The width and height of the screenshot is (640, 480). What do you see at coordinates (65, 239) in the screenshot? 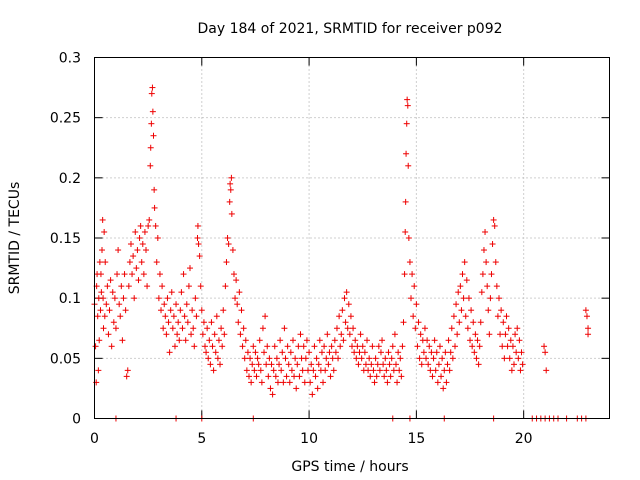
I see `y-tick-labels: 0 0.05 0.1 0.15 0.2 0.25 0.3` at bounding box center [65, 239].